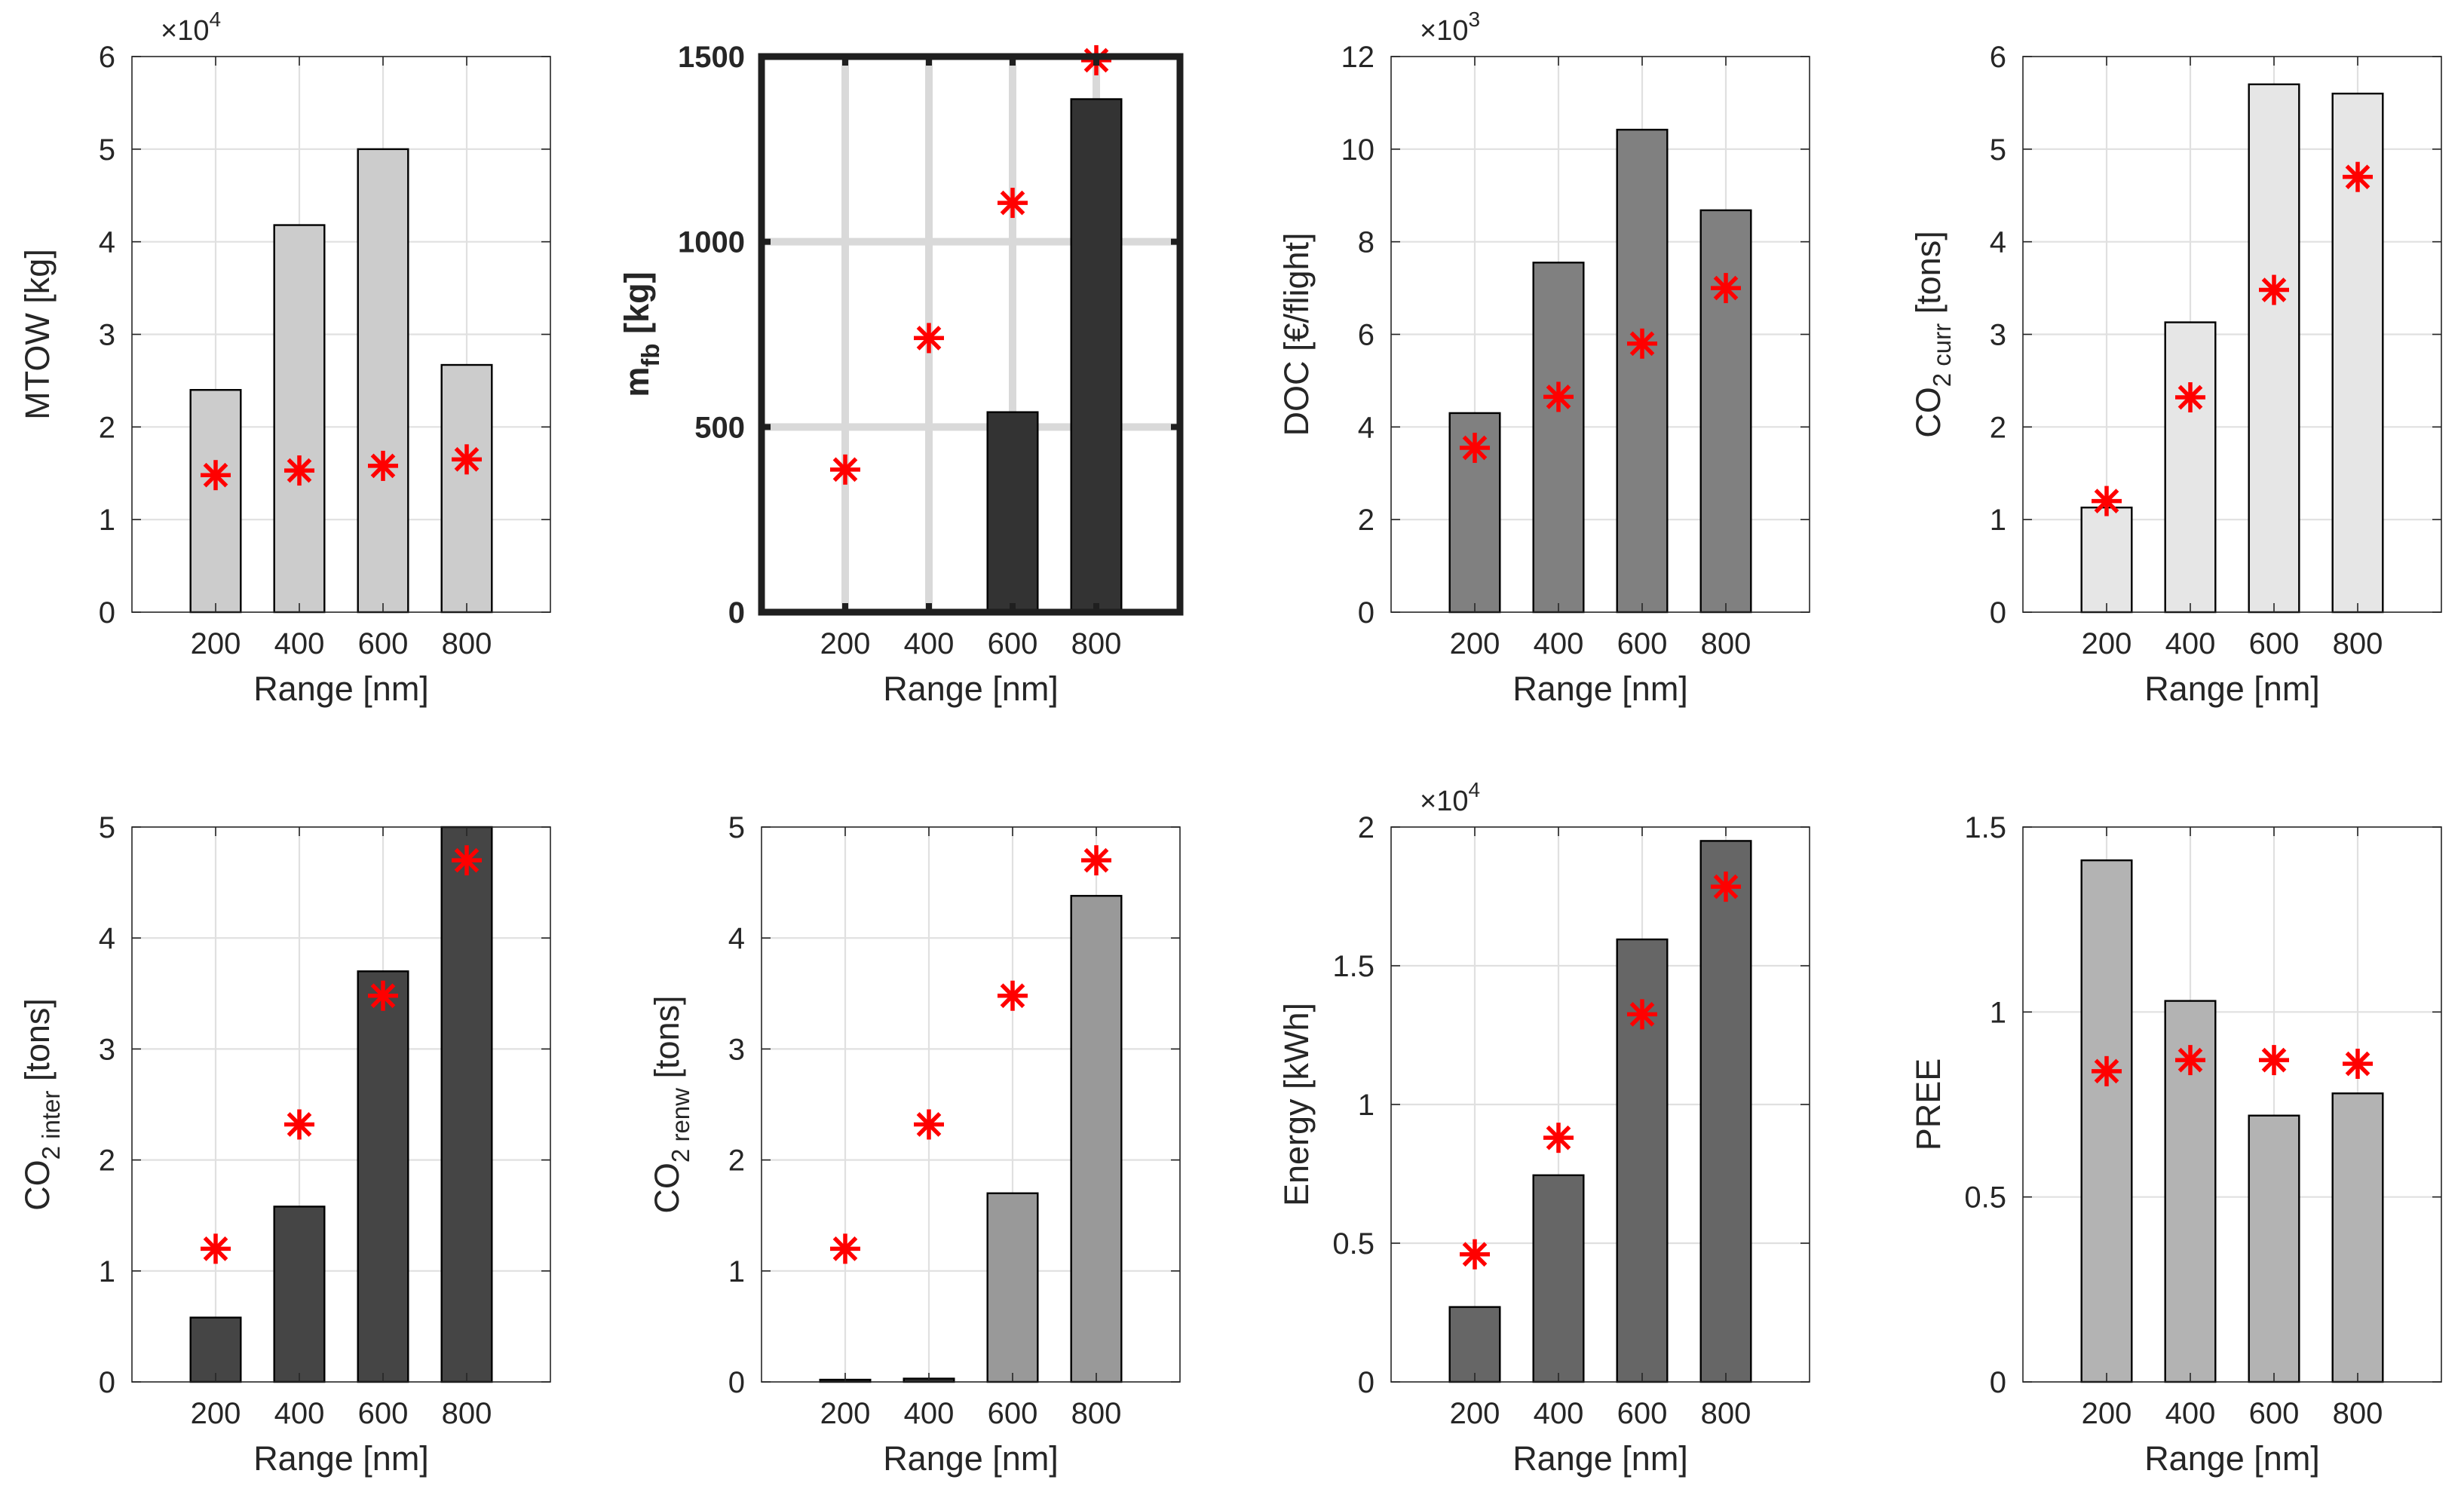 The width and height of the screenshot is (2464, 1495). What do you see at coordinates (1942, 355) in the screenshot?
I see `y-axis-label-subscript: 2 curr` at bounding box center [1942, 355].